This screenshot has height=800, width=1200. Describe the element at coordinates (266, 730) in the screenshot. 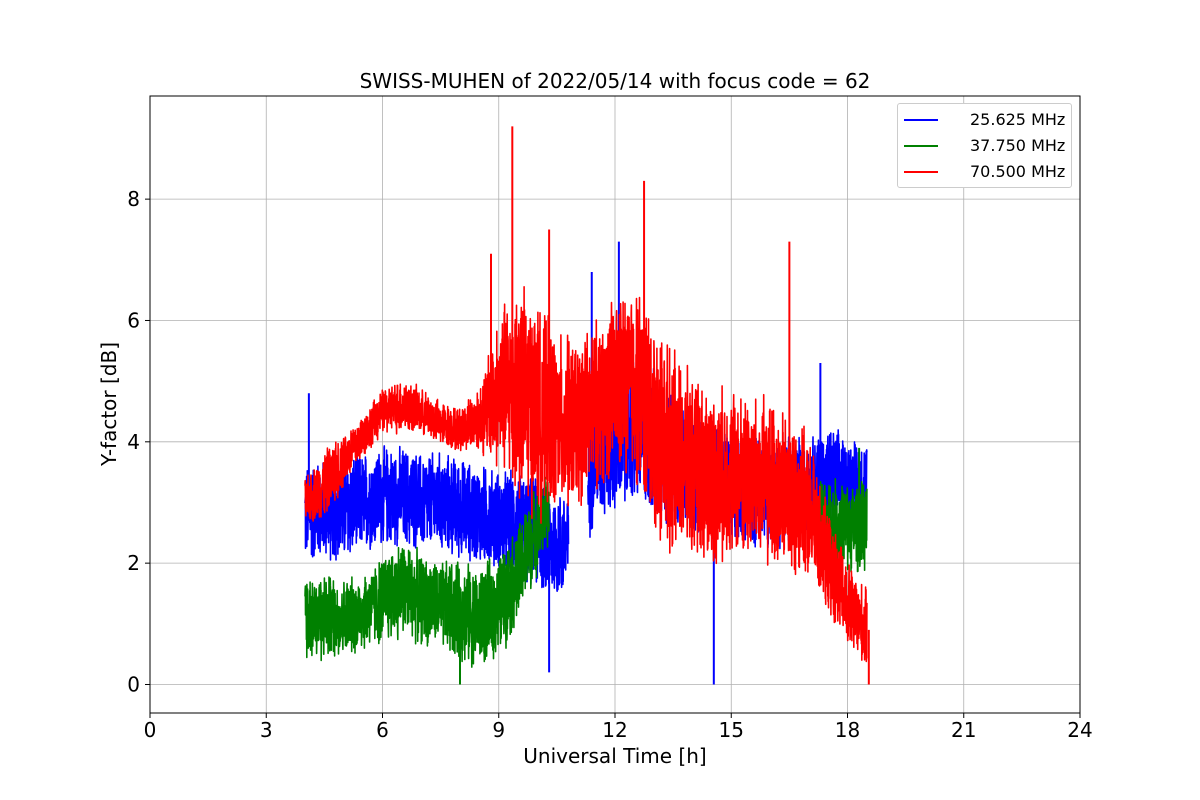

I see `x-tick-label: 3` at that location.